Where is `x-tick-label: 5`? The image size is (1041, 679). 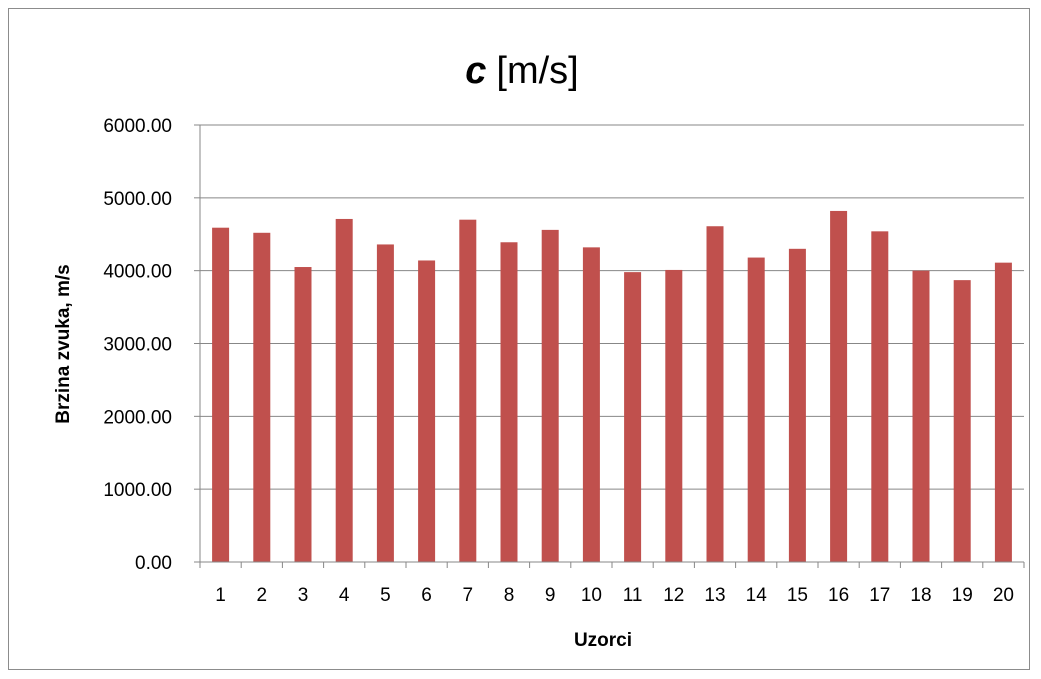 x-tick-label: 5 is located at coordinates (385, 595).